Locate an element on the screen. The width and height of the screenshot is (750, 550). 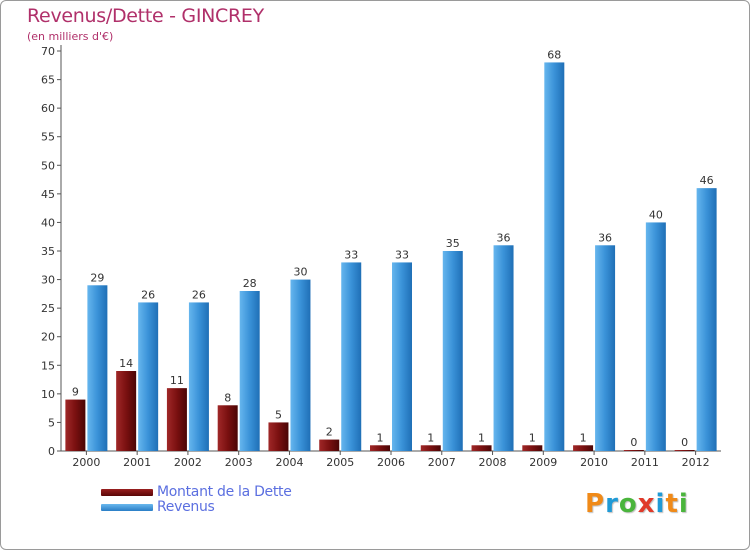
data-label-revenus: 29 is located at coordinates (97, 277).